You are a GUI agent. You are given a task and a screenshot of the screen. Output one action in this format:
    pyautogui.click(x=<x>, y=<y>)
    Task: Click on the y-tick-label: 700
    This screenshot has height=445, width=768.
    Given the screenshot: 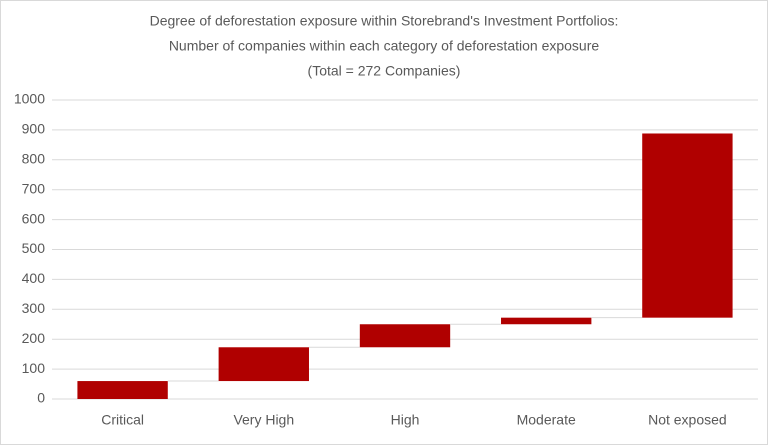 What is the action you would take?
    pyautogui.click(x=34, y=188)
    